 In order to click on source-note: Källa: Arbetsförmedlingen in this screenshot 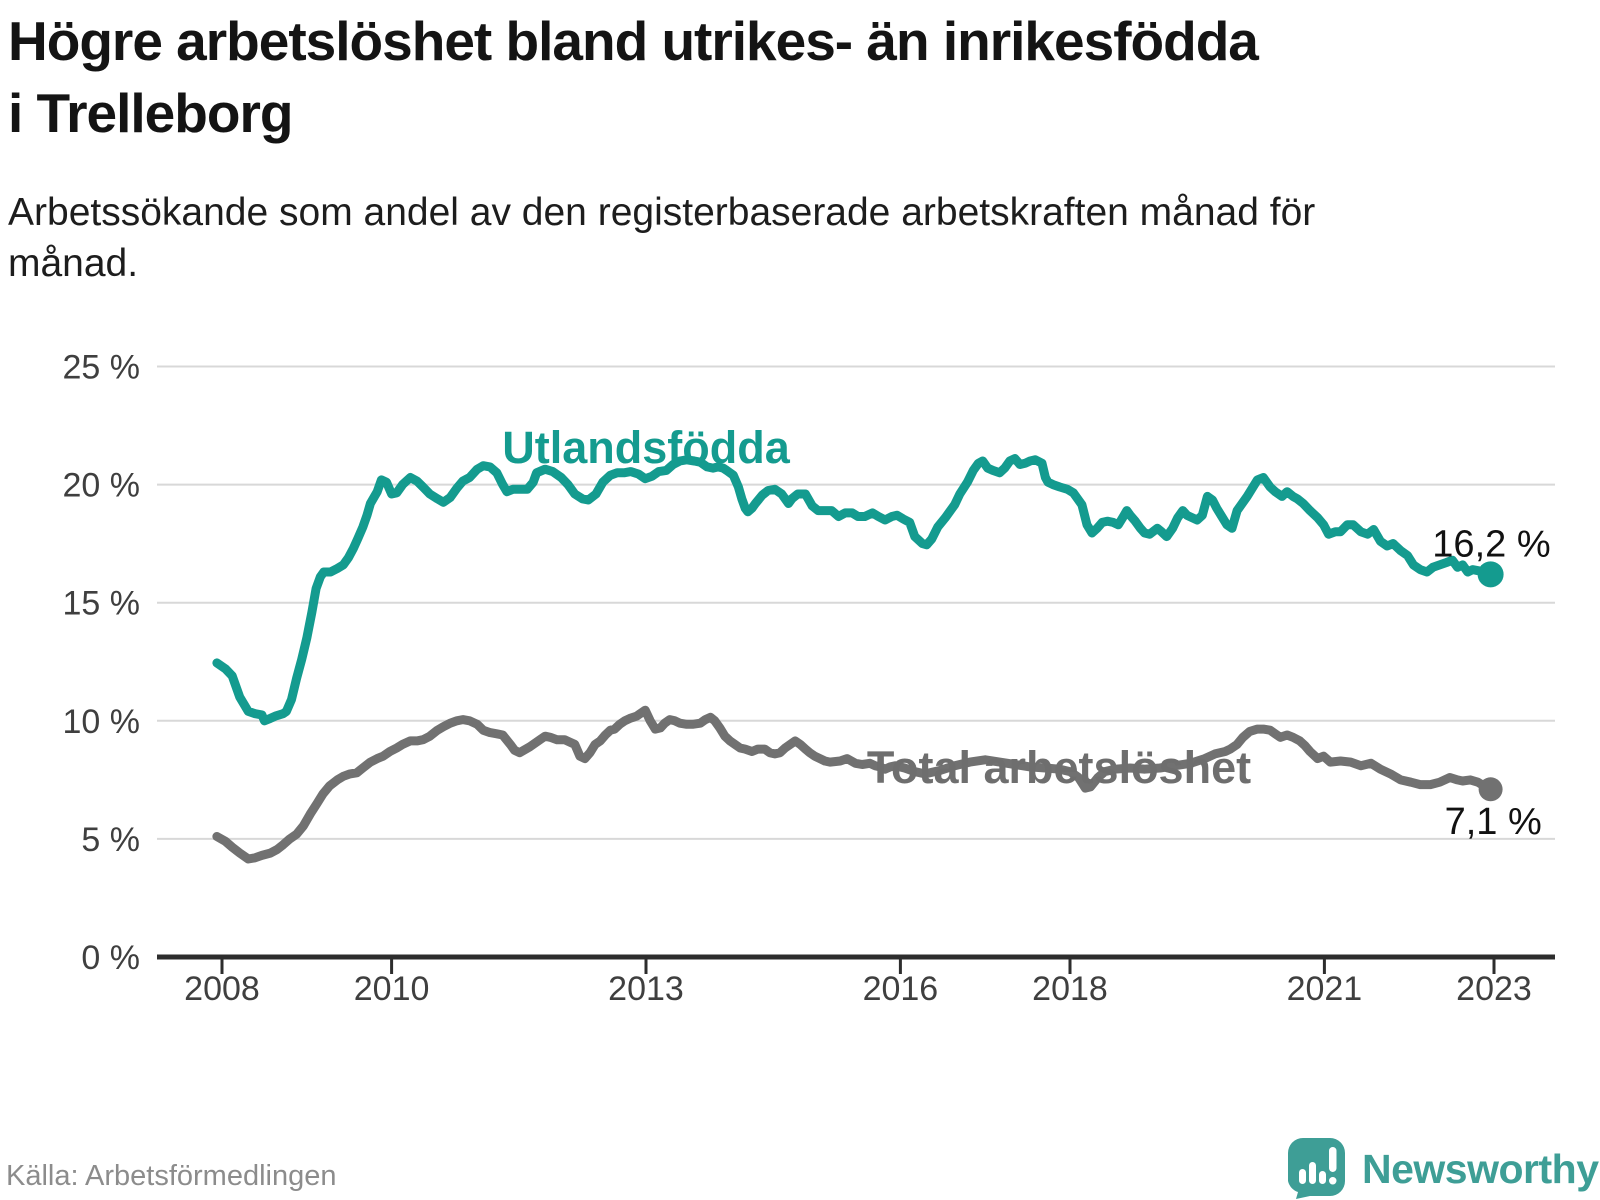, I will do `click(171, 1176)`.